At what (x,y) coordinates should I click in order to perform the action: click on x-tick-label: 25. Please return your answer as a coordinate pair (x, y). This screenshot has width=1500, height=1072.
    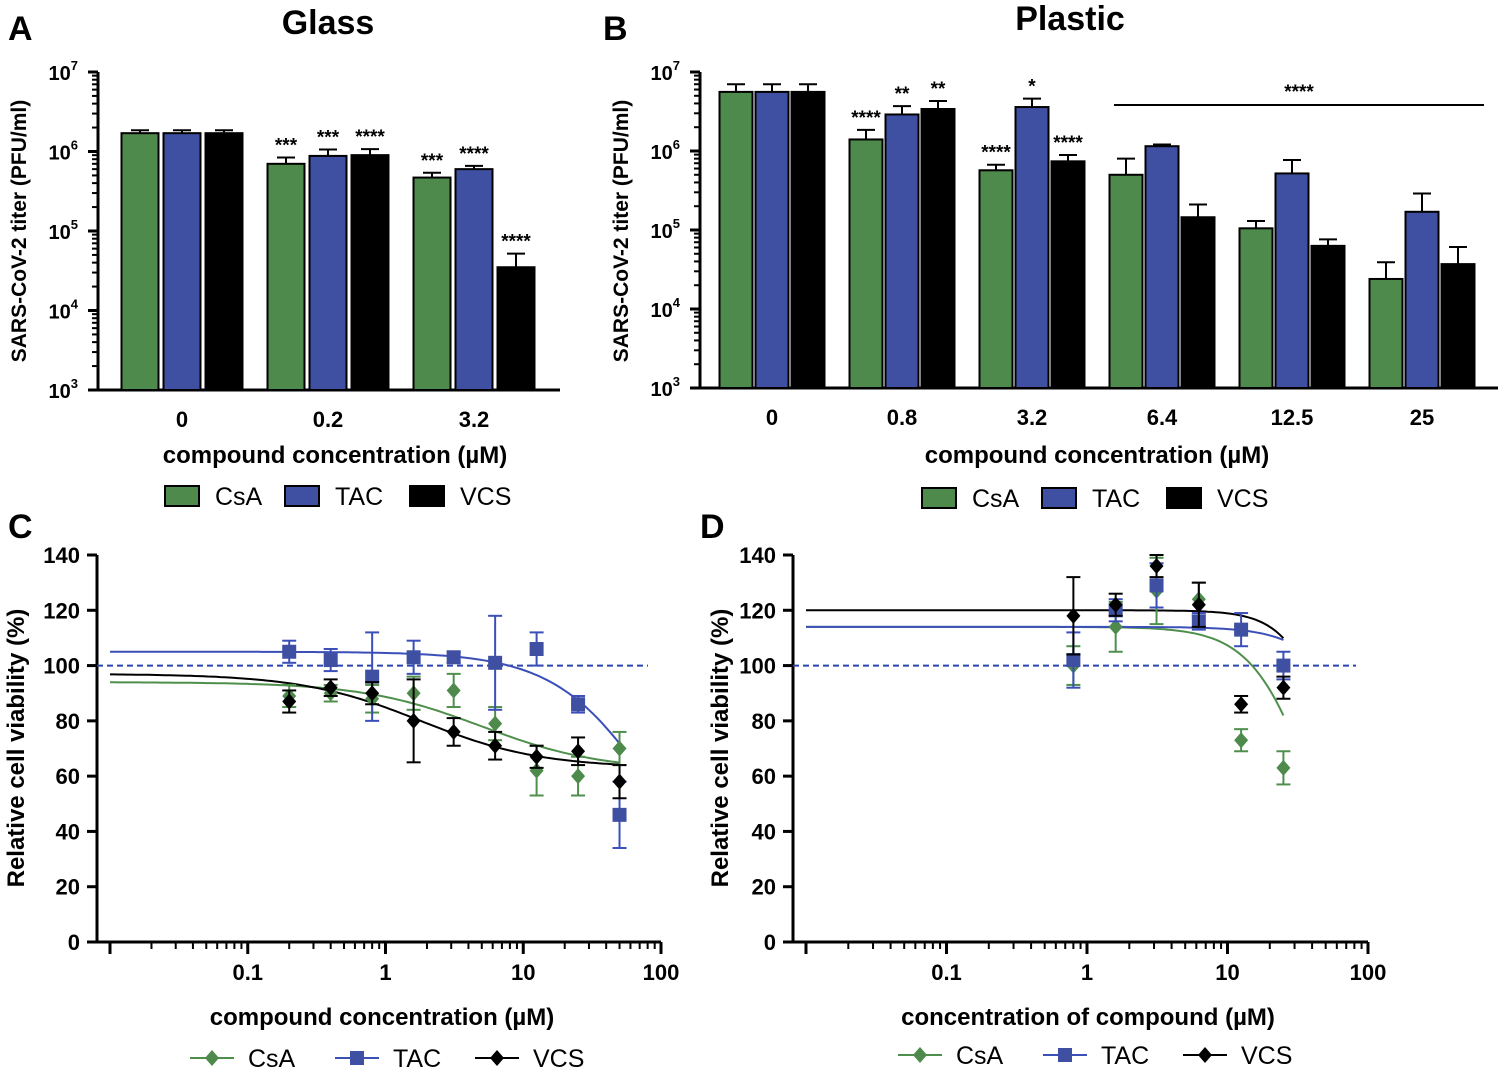
    Looking at the image, I should click on (1422, 417).